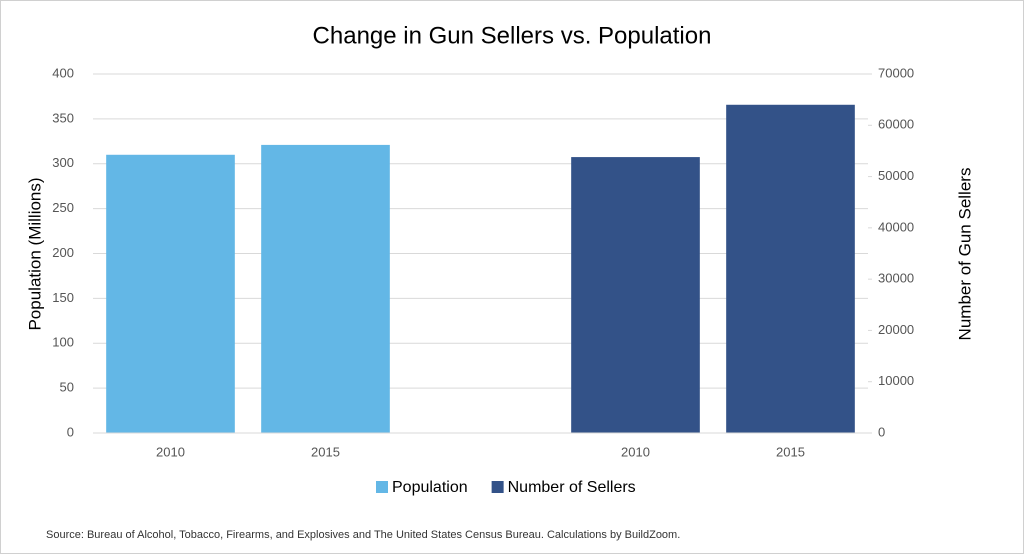  I want to click on y2-tick-label: 30000, so click(896, 278).